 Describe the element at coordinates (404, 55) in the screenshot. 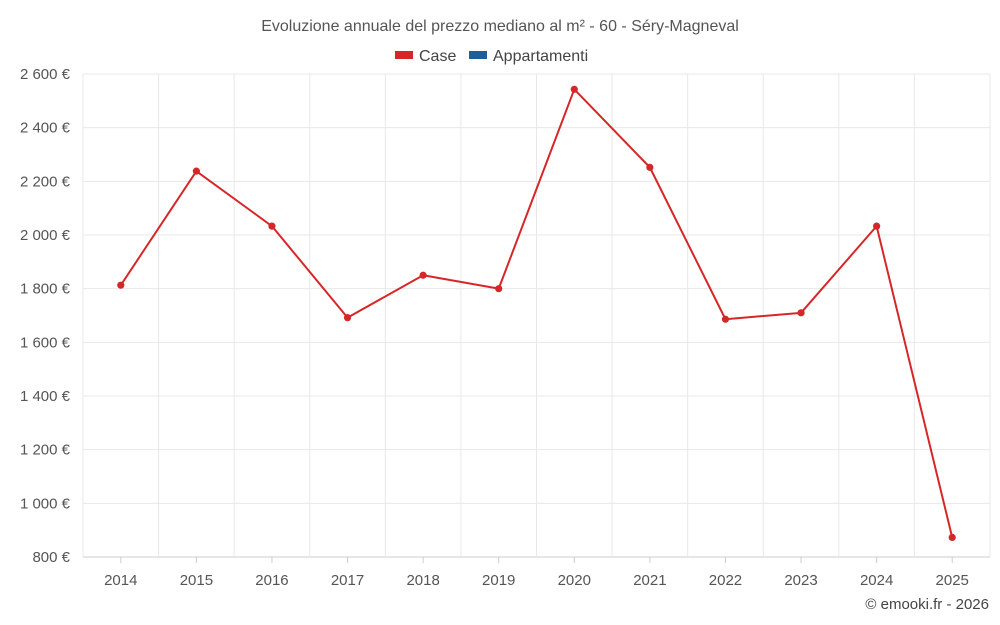

I see `legend-swatch-case` at that location.